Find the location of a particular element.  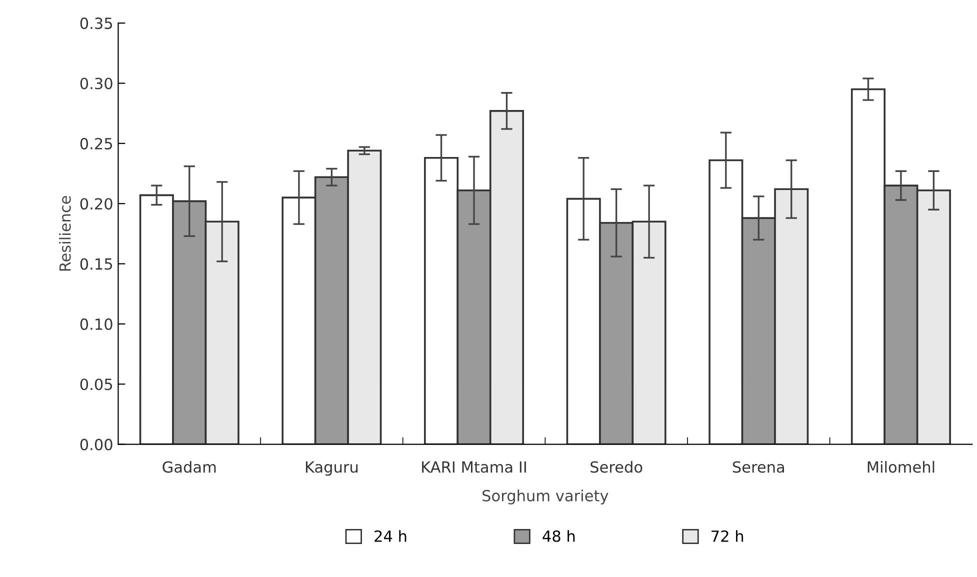

y-tick-label: 0.00 is located at coordinates (96, 444).